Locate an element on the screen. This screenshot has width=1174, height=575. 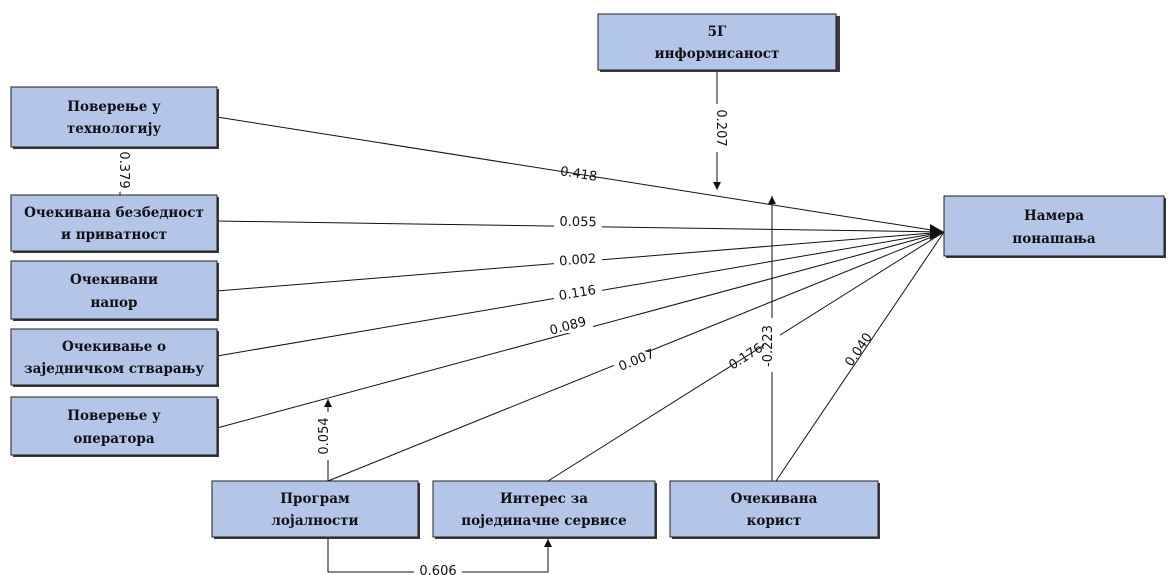
node-informisanost: 5Г информисаност is located at coordinates (718, 42).